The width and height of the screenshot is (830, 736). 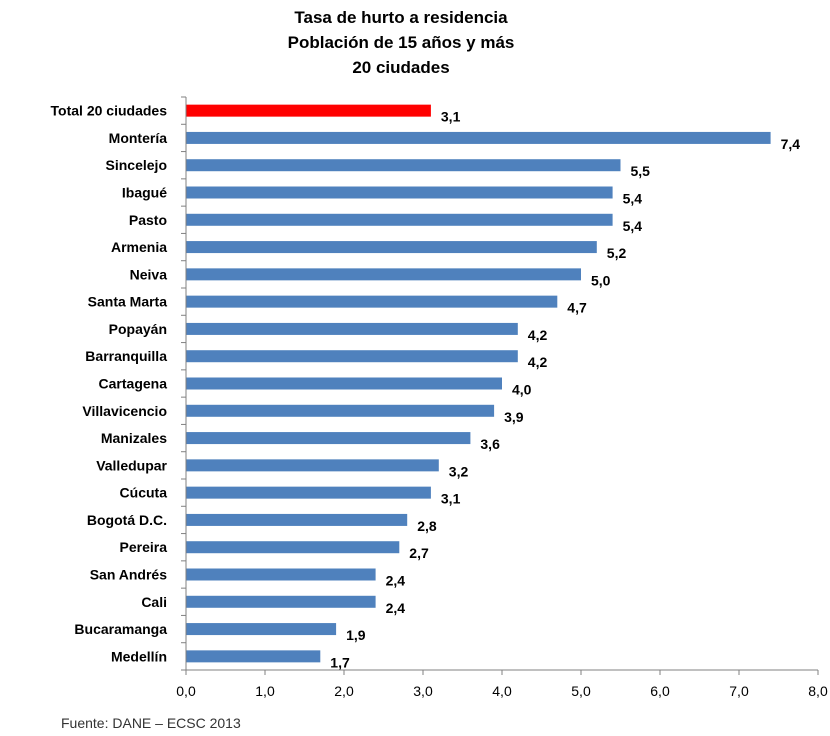 What do you see at coordinates (136, 165) in the screenshot?
I see `category-label-2: Sincelejo` at bounding box center [136, 165].